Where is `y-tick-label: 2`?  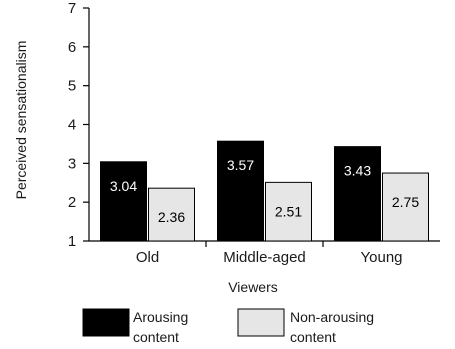
y-tick-label: 2 is located at coordinates (72, 202).